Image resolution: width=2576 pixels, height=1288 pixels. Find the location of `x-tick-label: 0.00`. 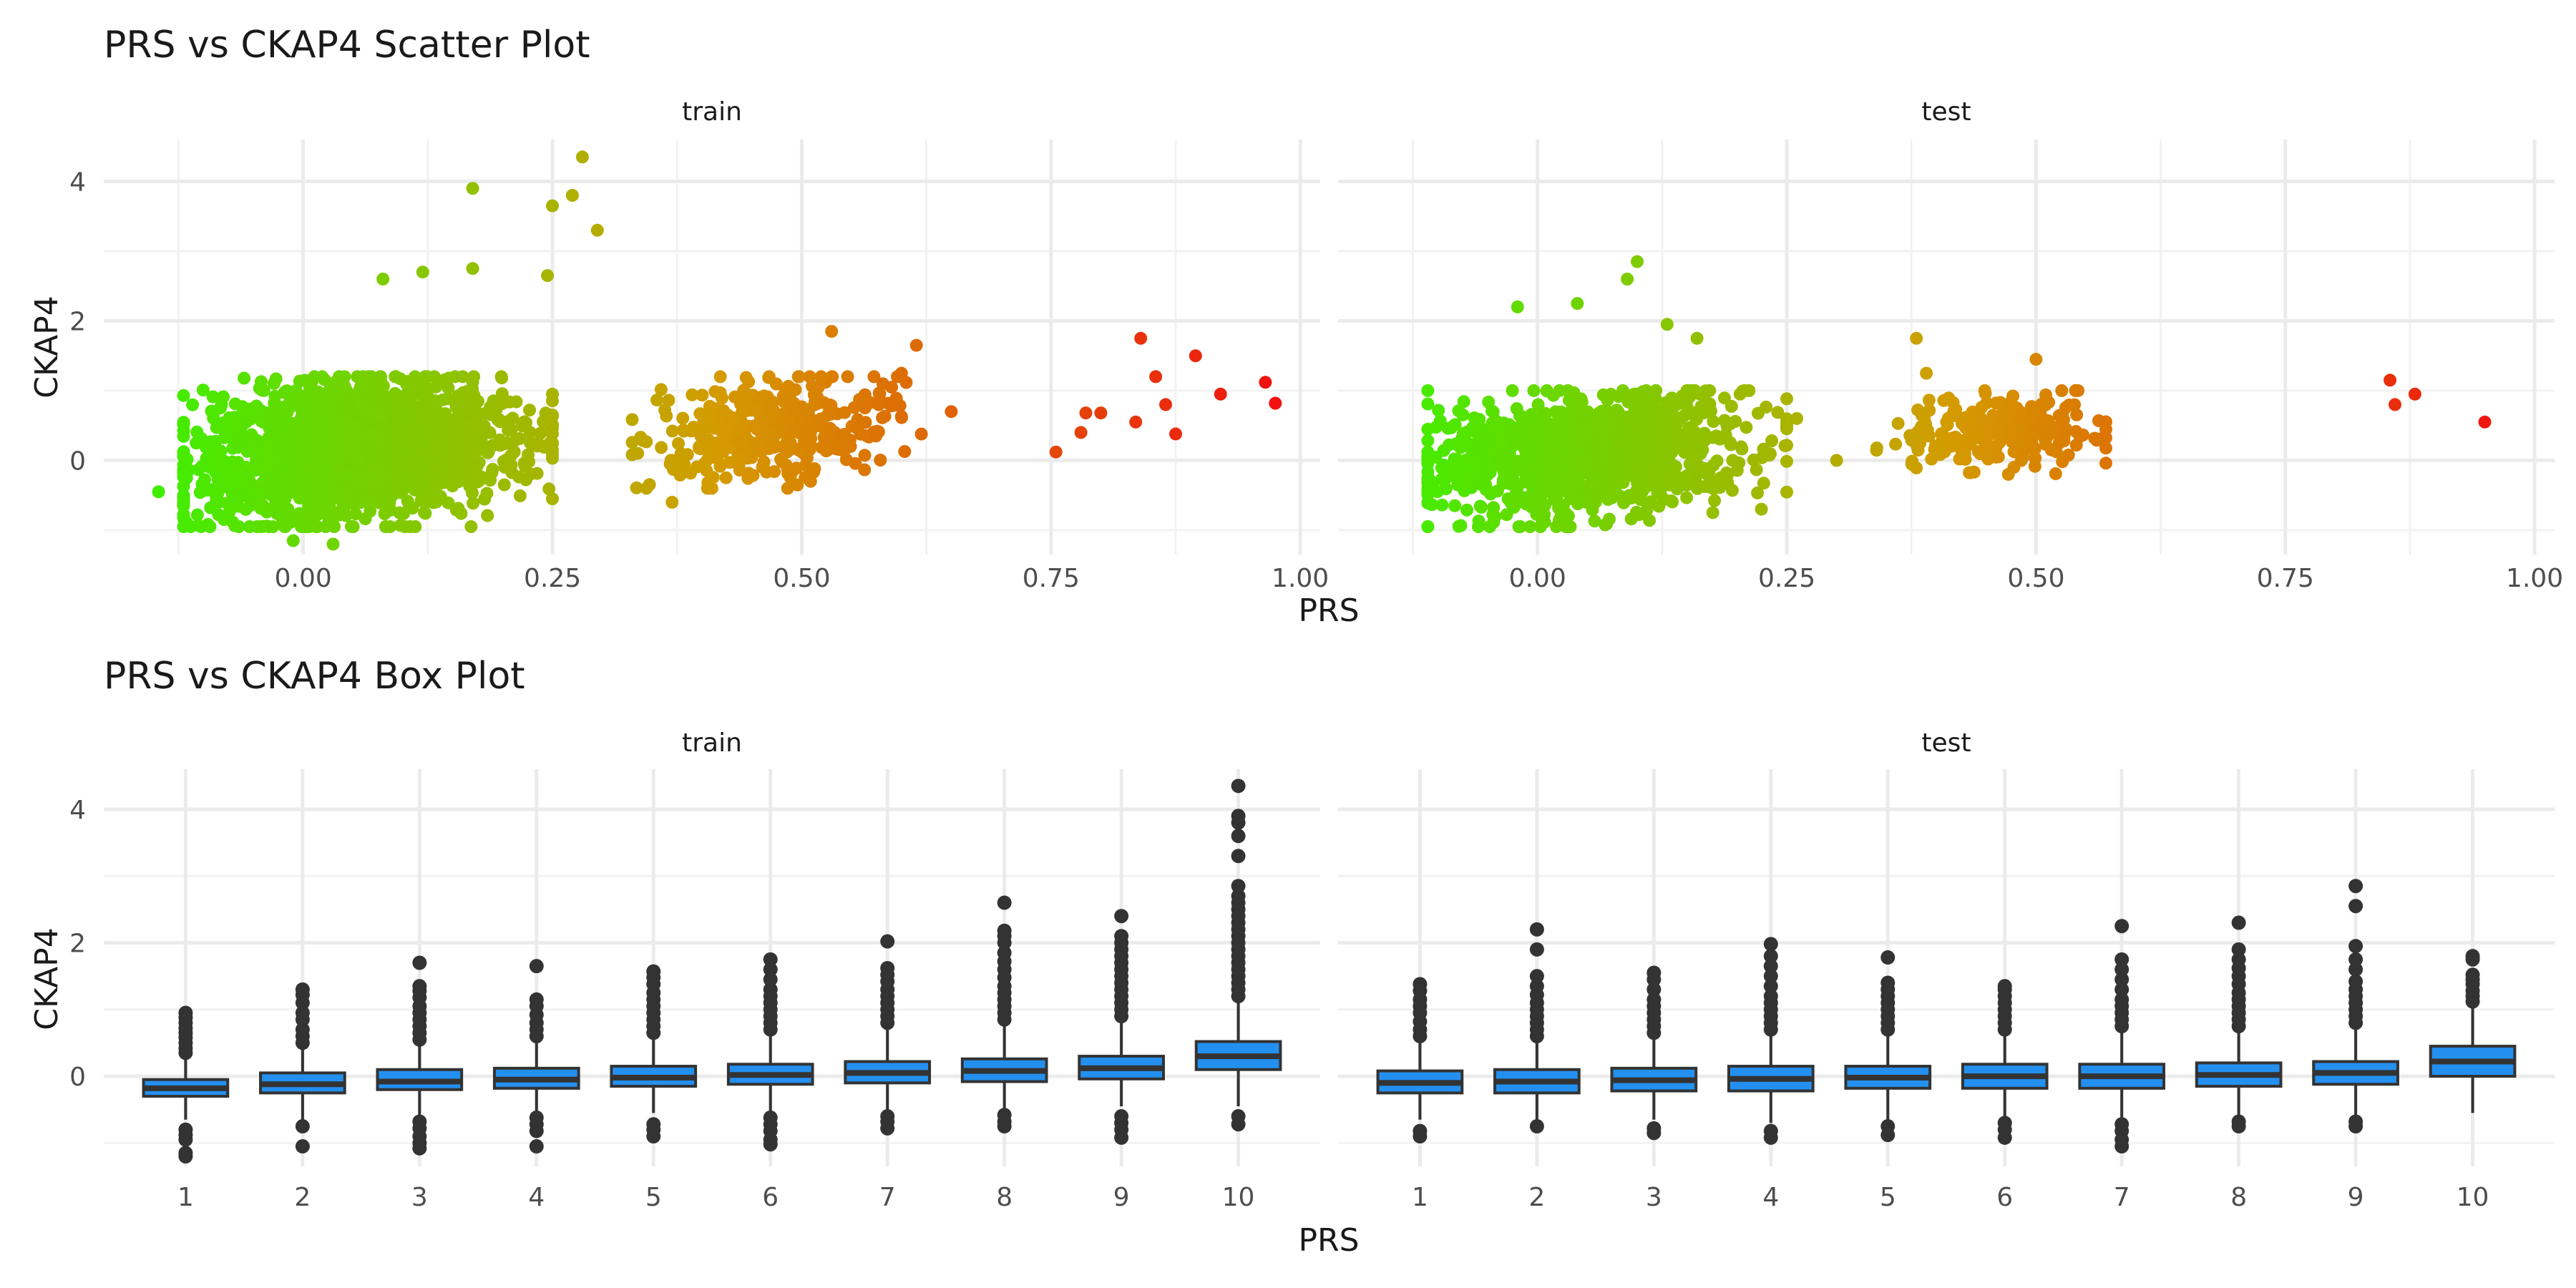

x-tick-label: 0.00 is located at coordinates (303, 578).